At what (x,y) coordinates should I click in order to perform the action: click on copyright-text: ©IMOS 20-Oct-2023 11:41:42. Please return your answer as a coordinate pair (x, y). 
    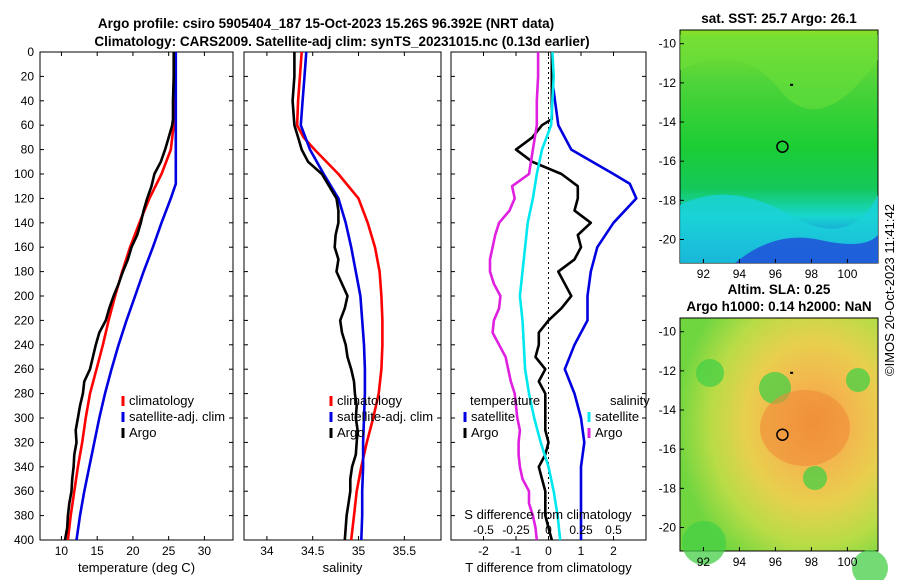
    Looking at the image, I should click on (889, 290).